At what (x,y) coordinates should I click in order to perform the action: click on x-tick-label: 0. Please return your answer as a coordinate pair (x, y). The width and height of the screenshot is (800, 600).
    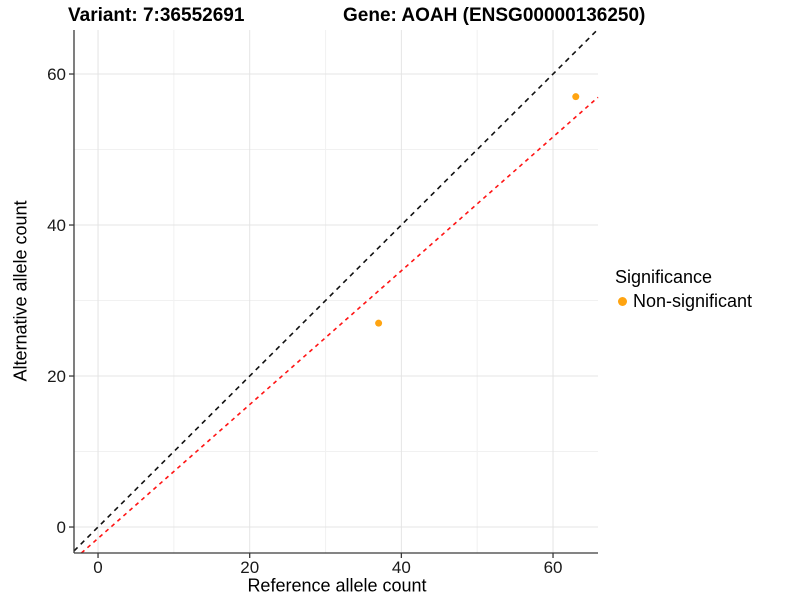
    Looking at the image, I should click on (97, 567).